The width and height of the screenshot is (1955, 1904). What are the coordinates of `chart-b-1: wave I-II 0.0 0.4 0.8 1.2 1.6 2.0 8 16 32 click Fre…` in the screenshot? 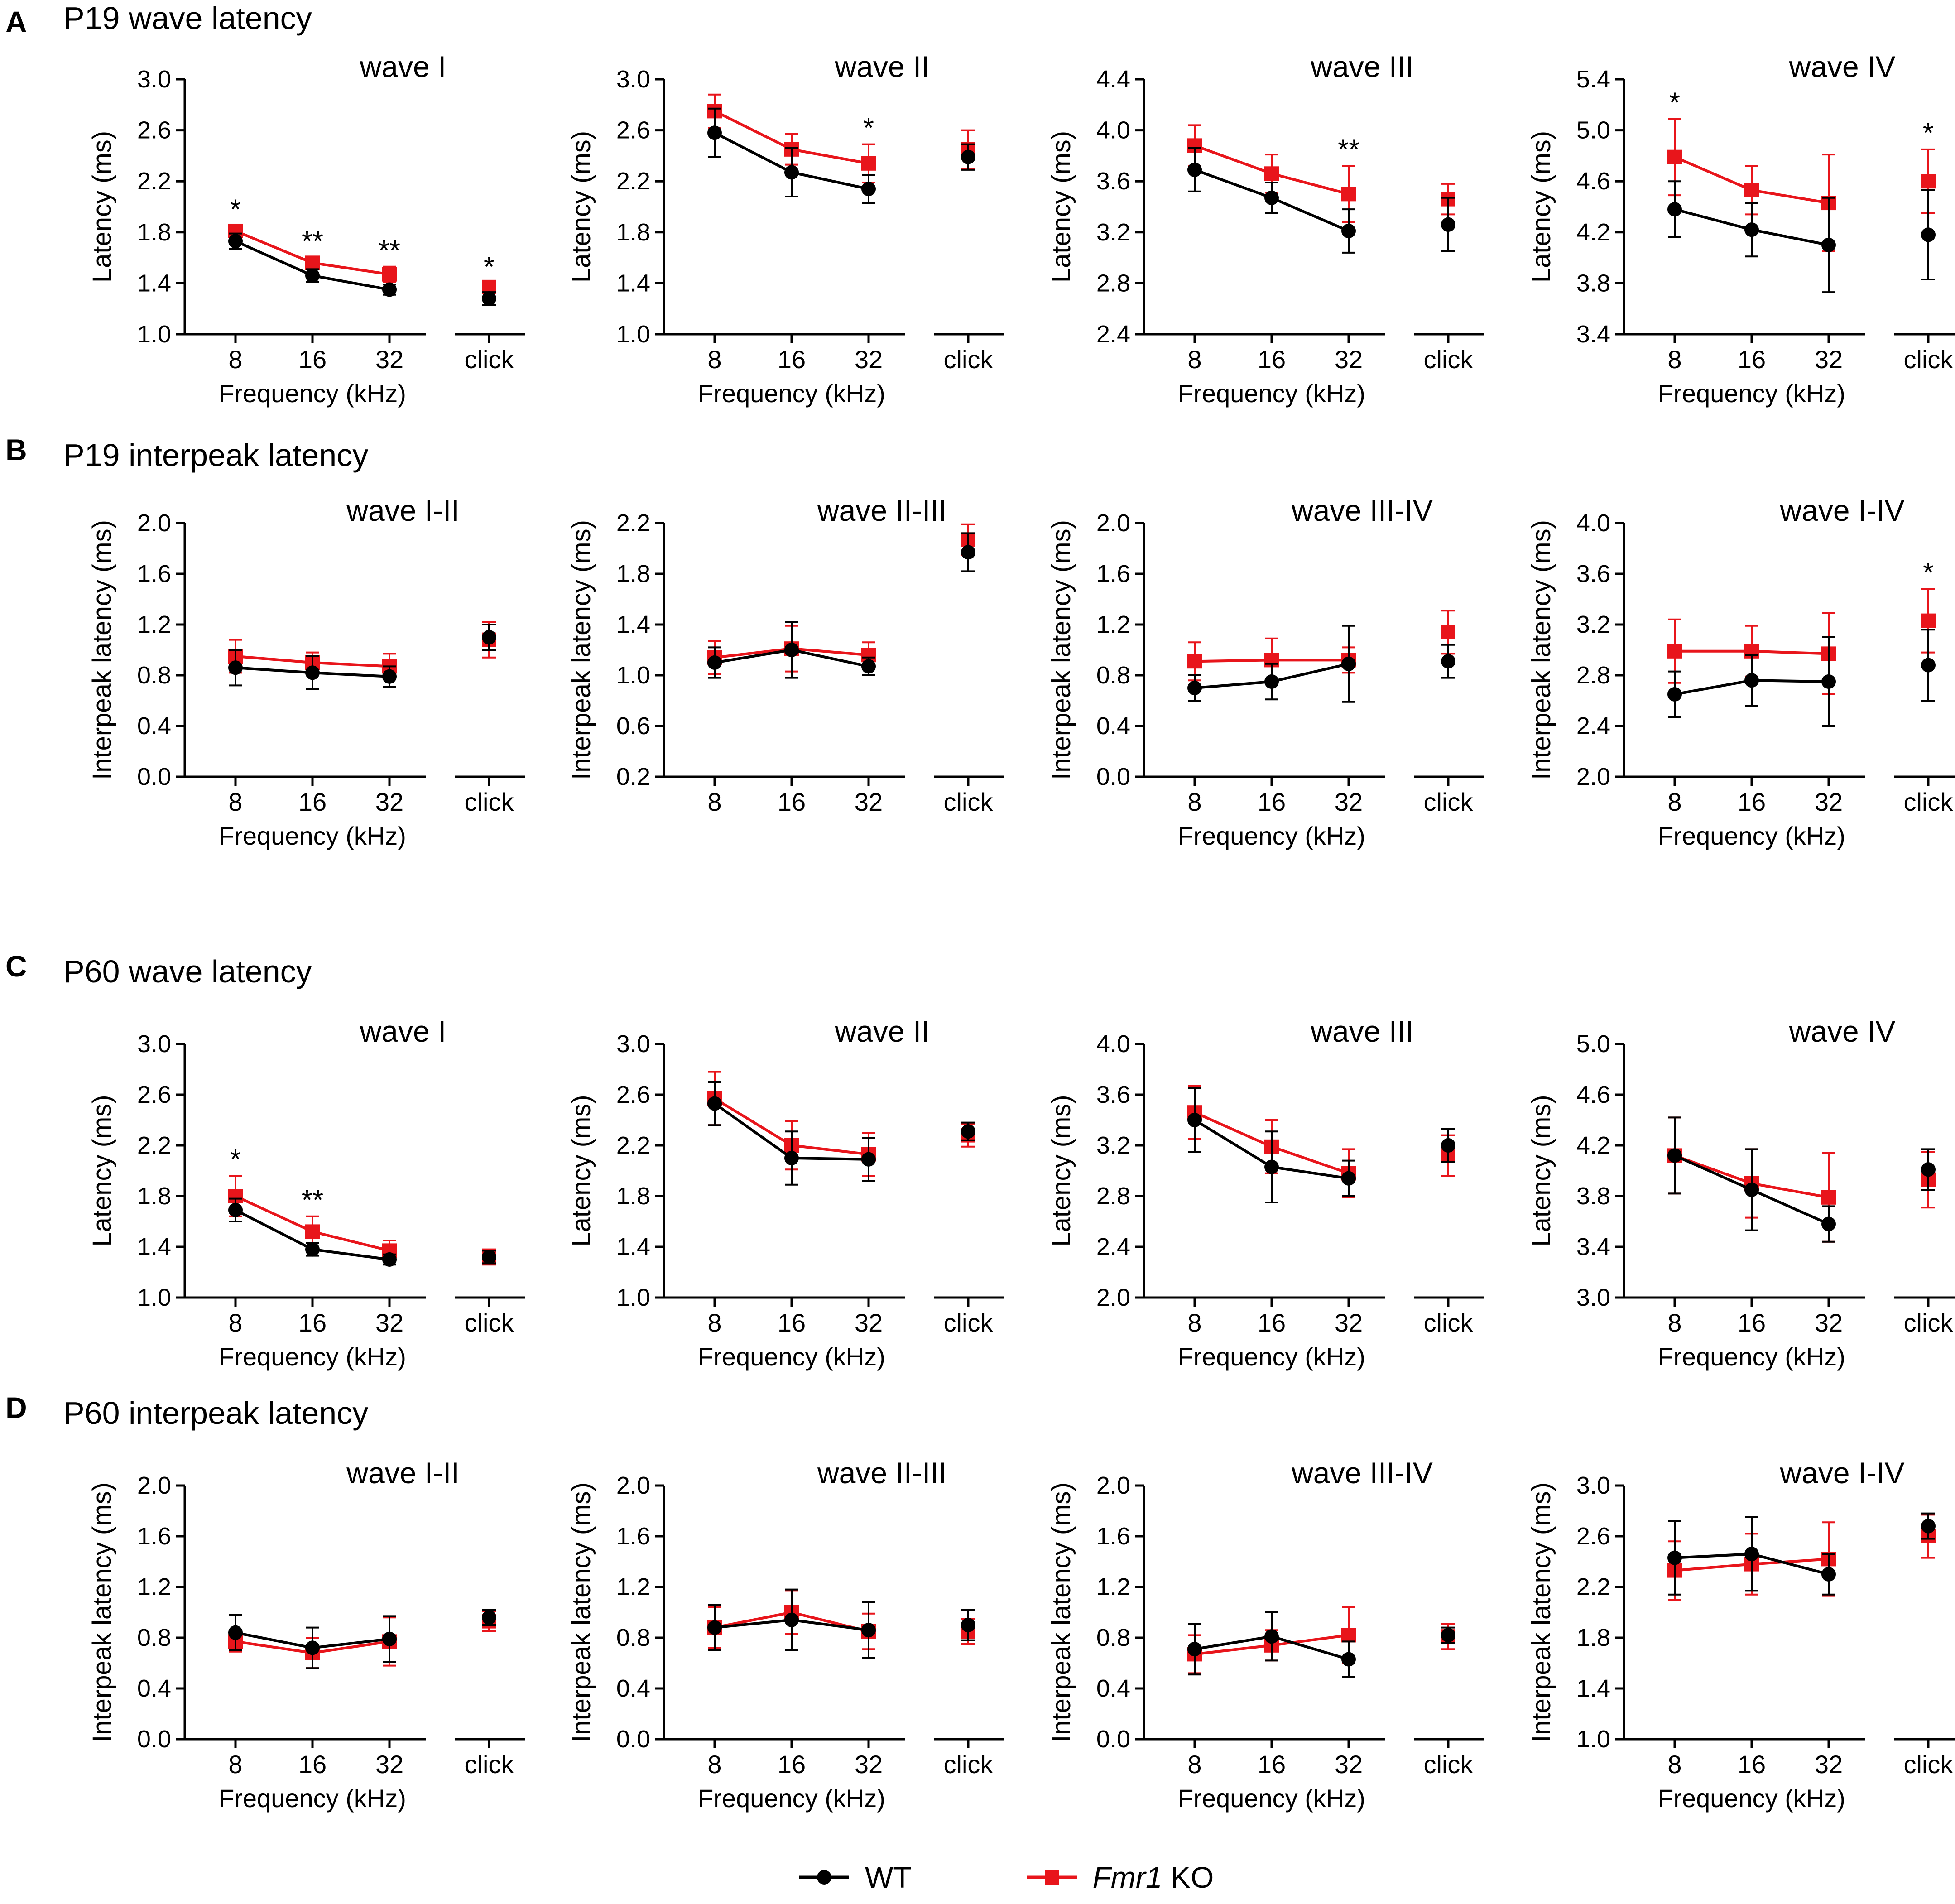 It's located at (306, 672).